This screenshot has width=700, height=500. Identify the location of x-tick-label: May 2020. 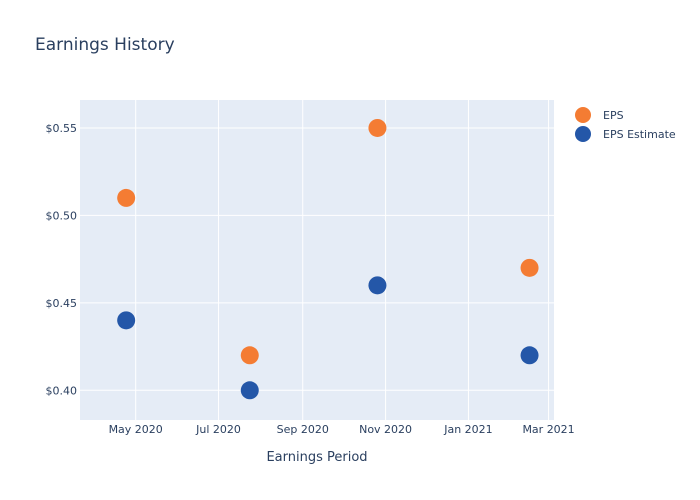
(136, 429).